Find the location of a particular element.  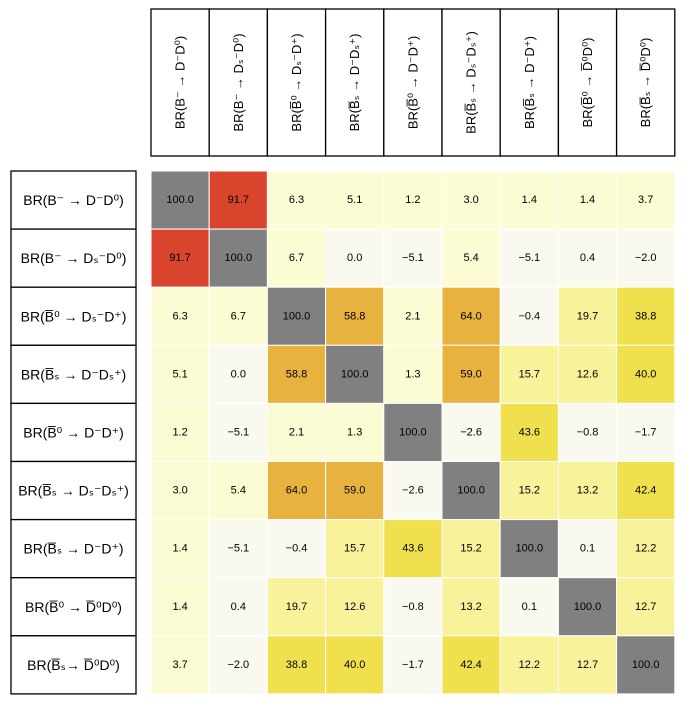

row-header-label: BR(B̅ₛ → D⁻Dₛ⁺) is located at coordinates (73, 374).